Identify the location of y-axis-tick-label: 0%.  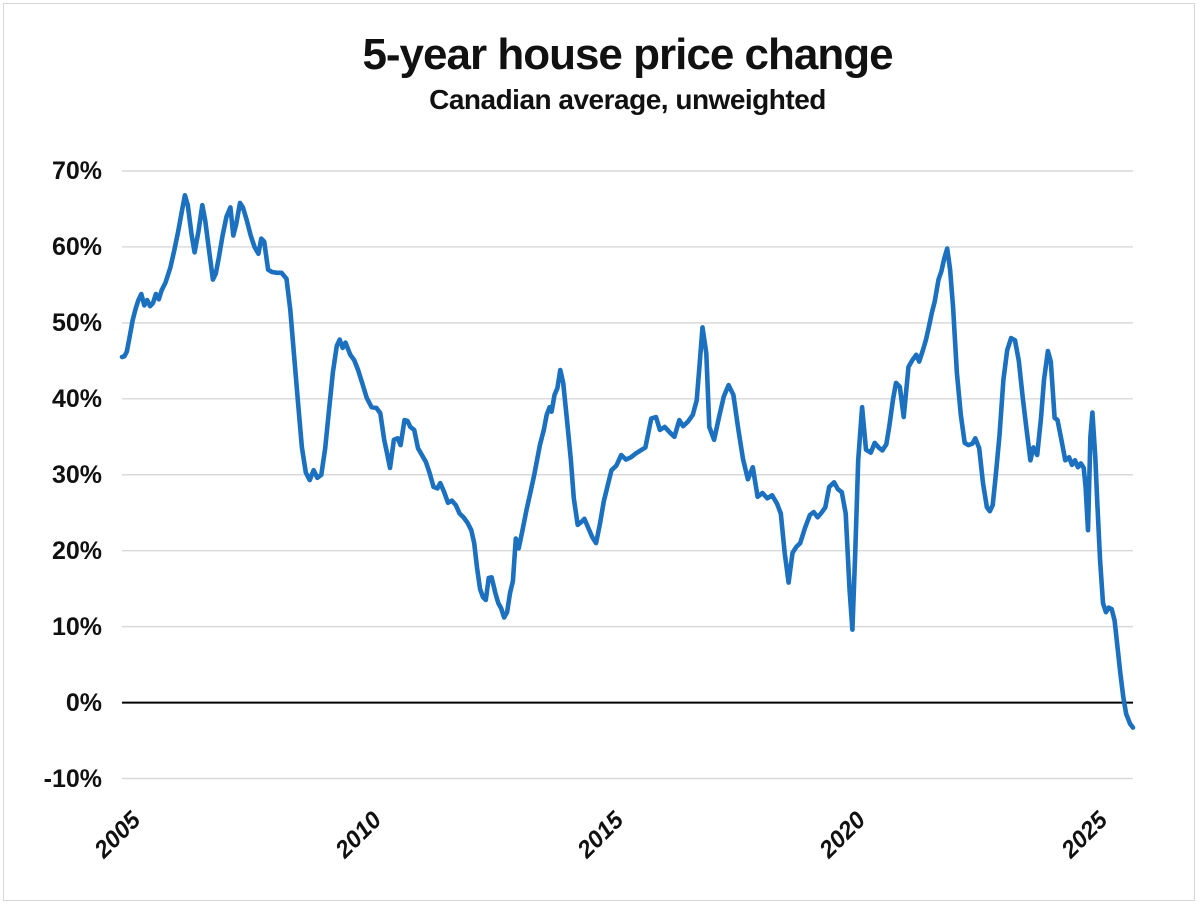
(83, 702).